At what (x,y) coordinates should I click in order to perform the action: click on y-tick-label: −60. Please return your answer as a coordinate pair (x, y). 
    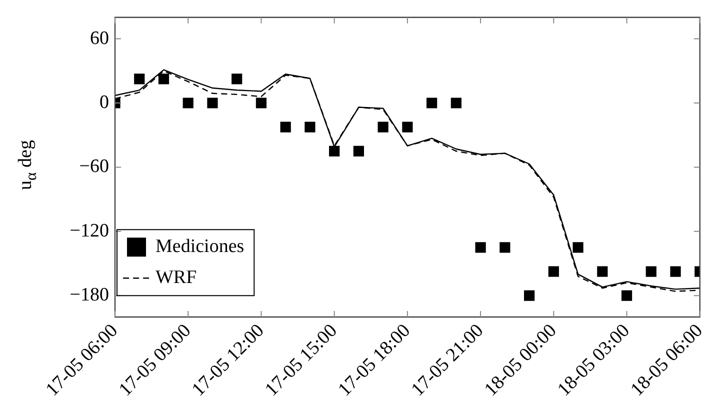
    Looking at the image, I should click on (94, 167).